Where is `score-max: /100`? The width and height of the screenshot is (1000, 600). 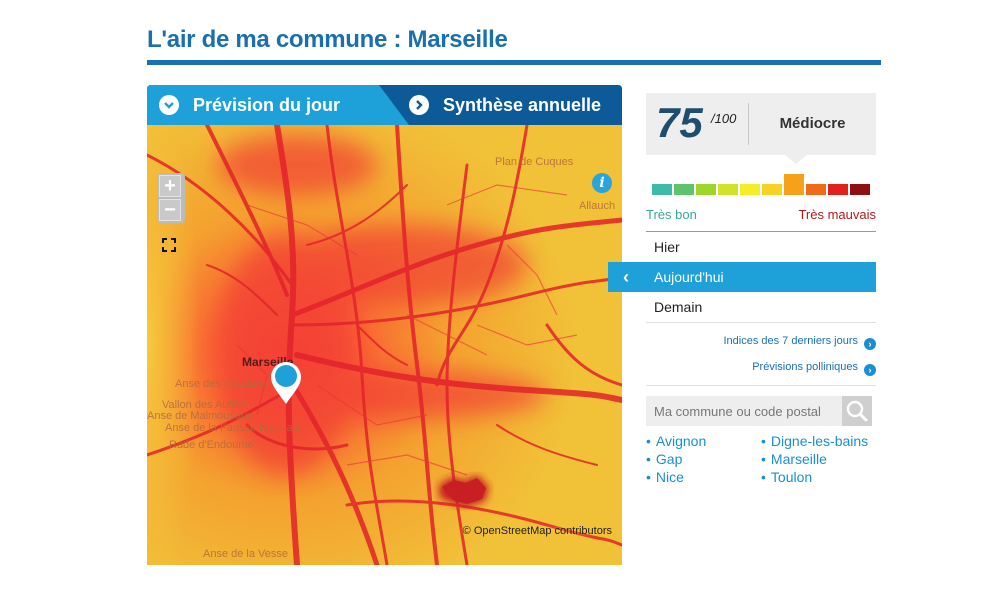
score-max: /100 is located at coordinates (724, 118).